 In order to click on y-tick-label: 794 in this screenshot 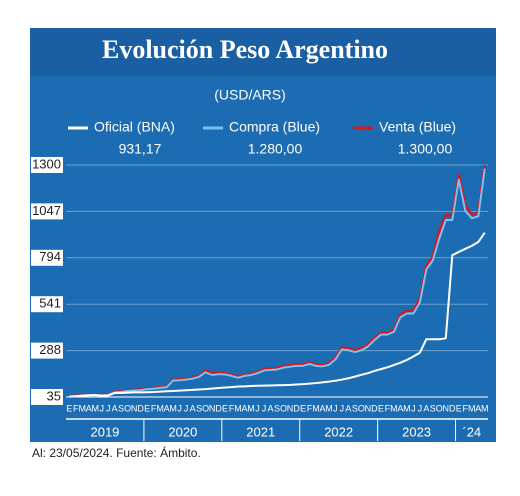, I will do `click(50, 256)`.